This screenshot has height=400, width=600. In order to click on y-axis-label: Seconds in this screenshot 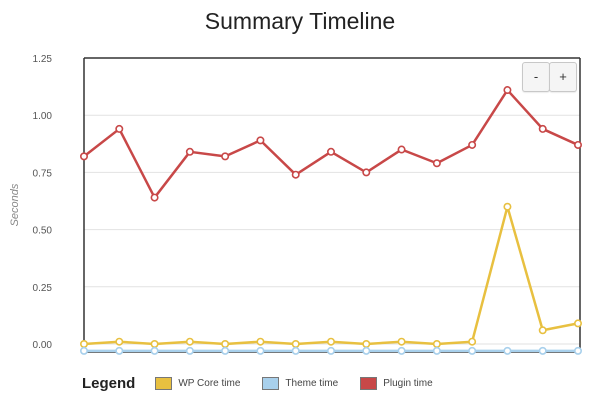, I will do `click(15, 204)`.